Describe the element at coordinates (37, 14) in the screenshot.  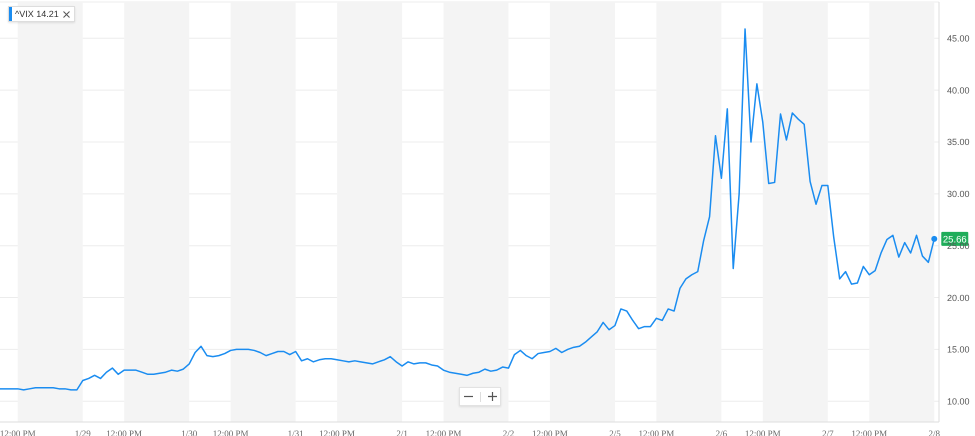
I see `legend-label: ^VIX 14.21` at that location.